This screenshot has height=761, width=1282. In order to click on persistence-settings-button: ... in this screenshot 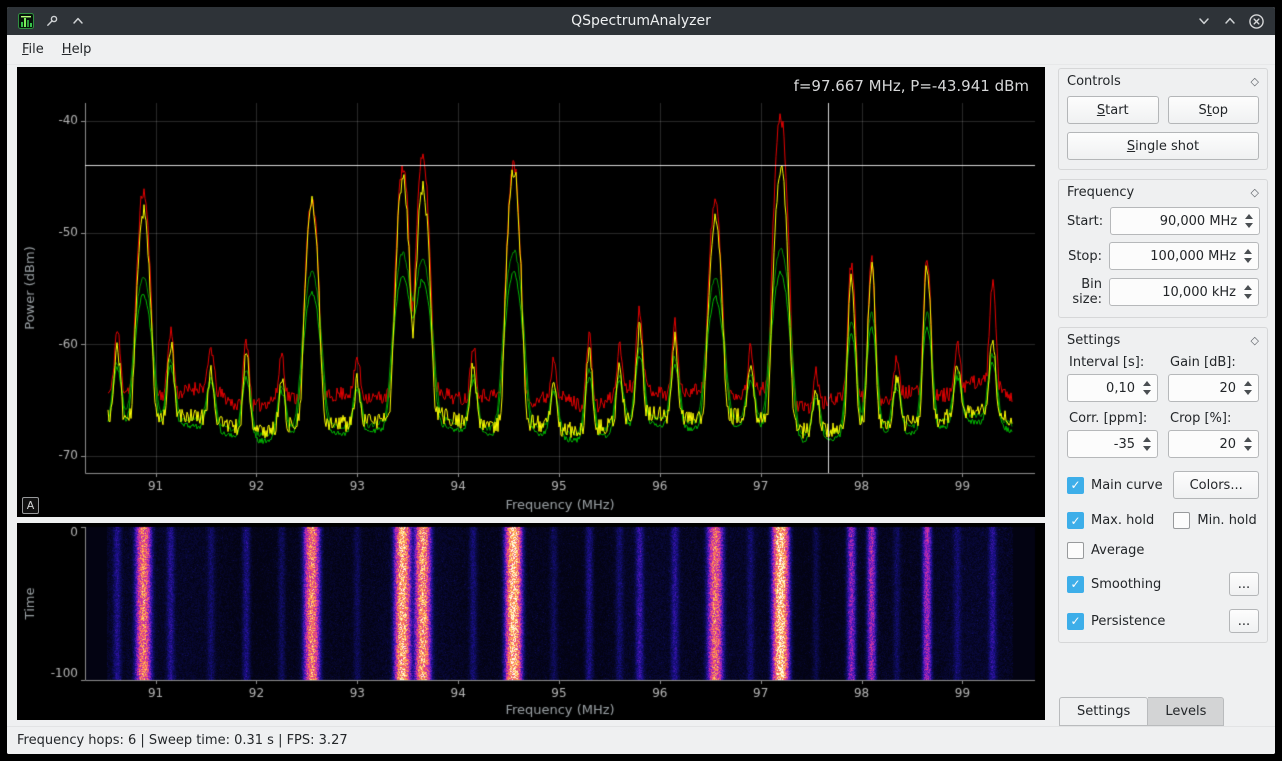, I will do `click(1244, 621)`.